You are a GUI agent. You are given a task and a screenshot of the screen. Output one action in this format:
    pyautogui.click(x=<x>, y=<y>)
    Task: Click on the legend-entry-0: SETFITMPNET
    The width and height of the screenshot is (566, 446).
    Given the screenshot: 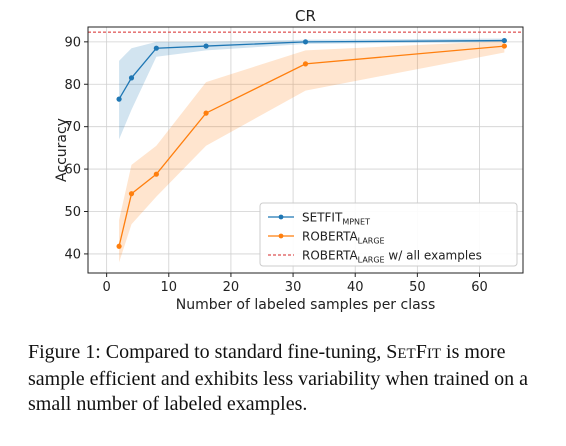 What is the action you would take?
    pyautogui.click(x=336, y=219)
    